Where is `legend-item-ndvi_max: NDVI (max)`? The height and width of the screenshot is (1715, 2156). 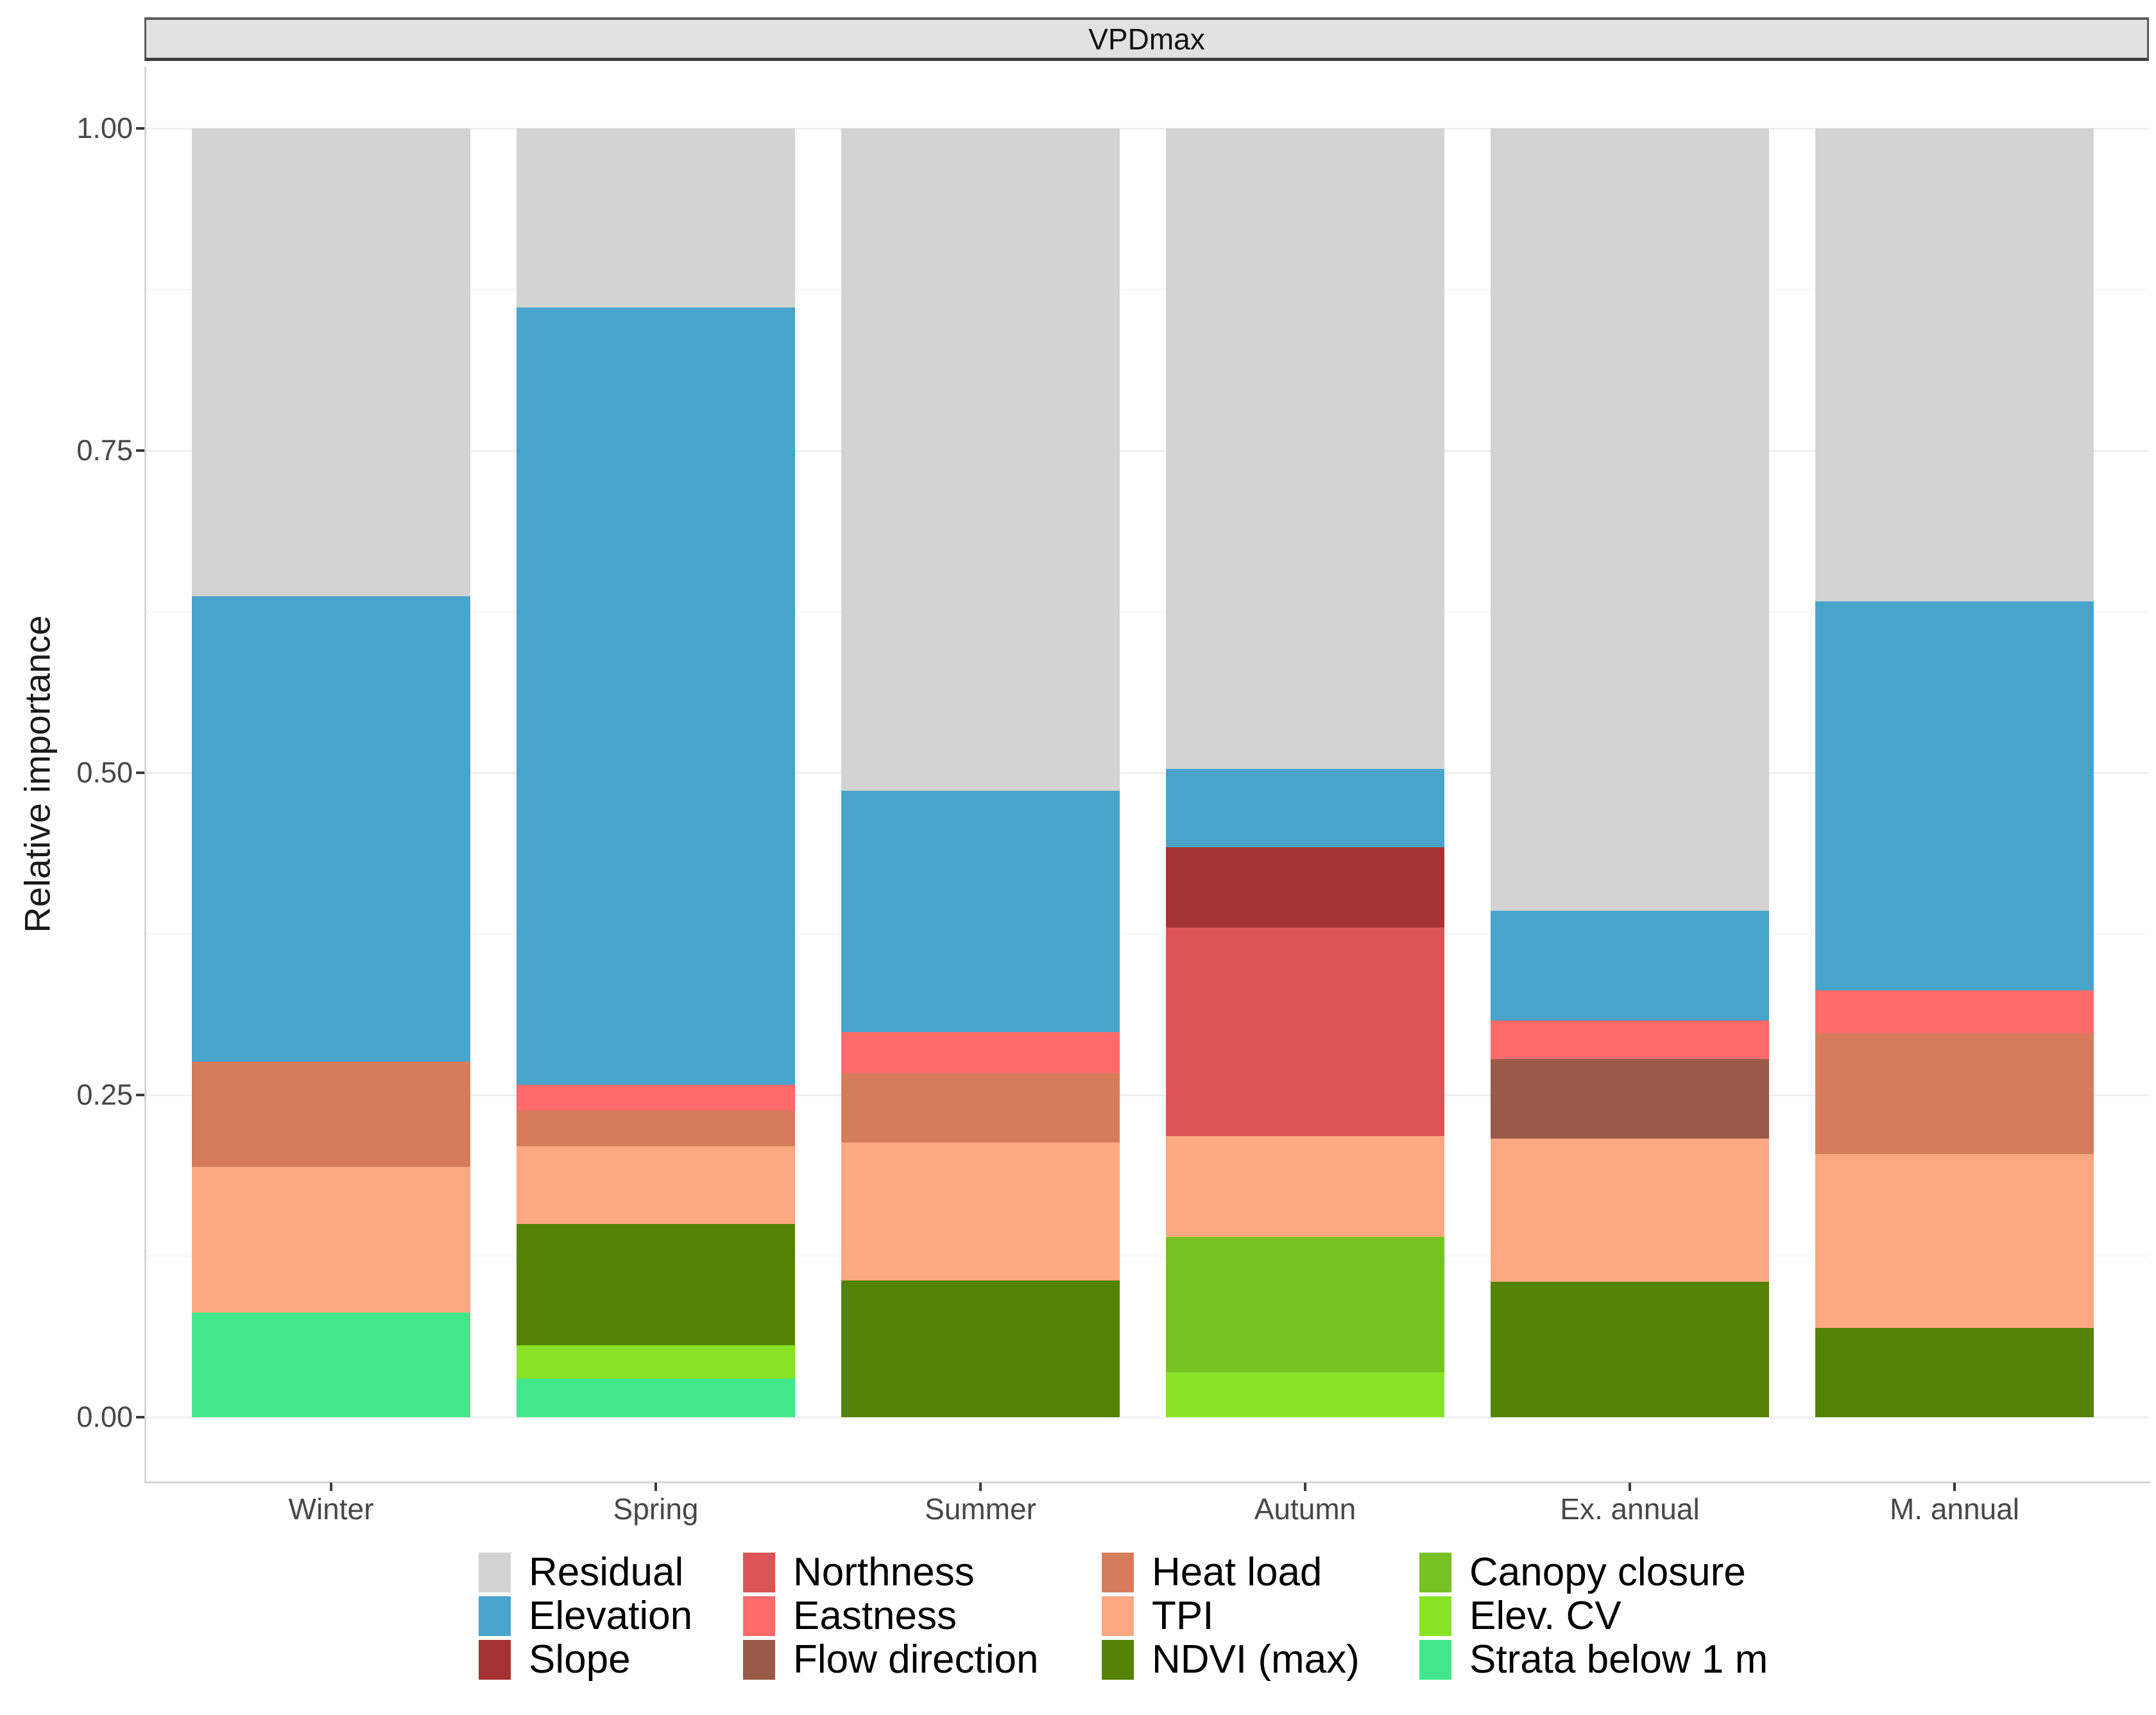
legend-item-ndvi_max: NDVI (max) is located at coordinates (1231, 1660).